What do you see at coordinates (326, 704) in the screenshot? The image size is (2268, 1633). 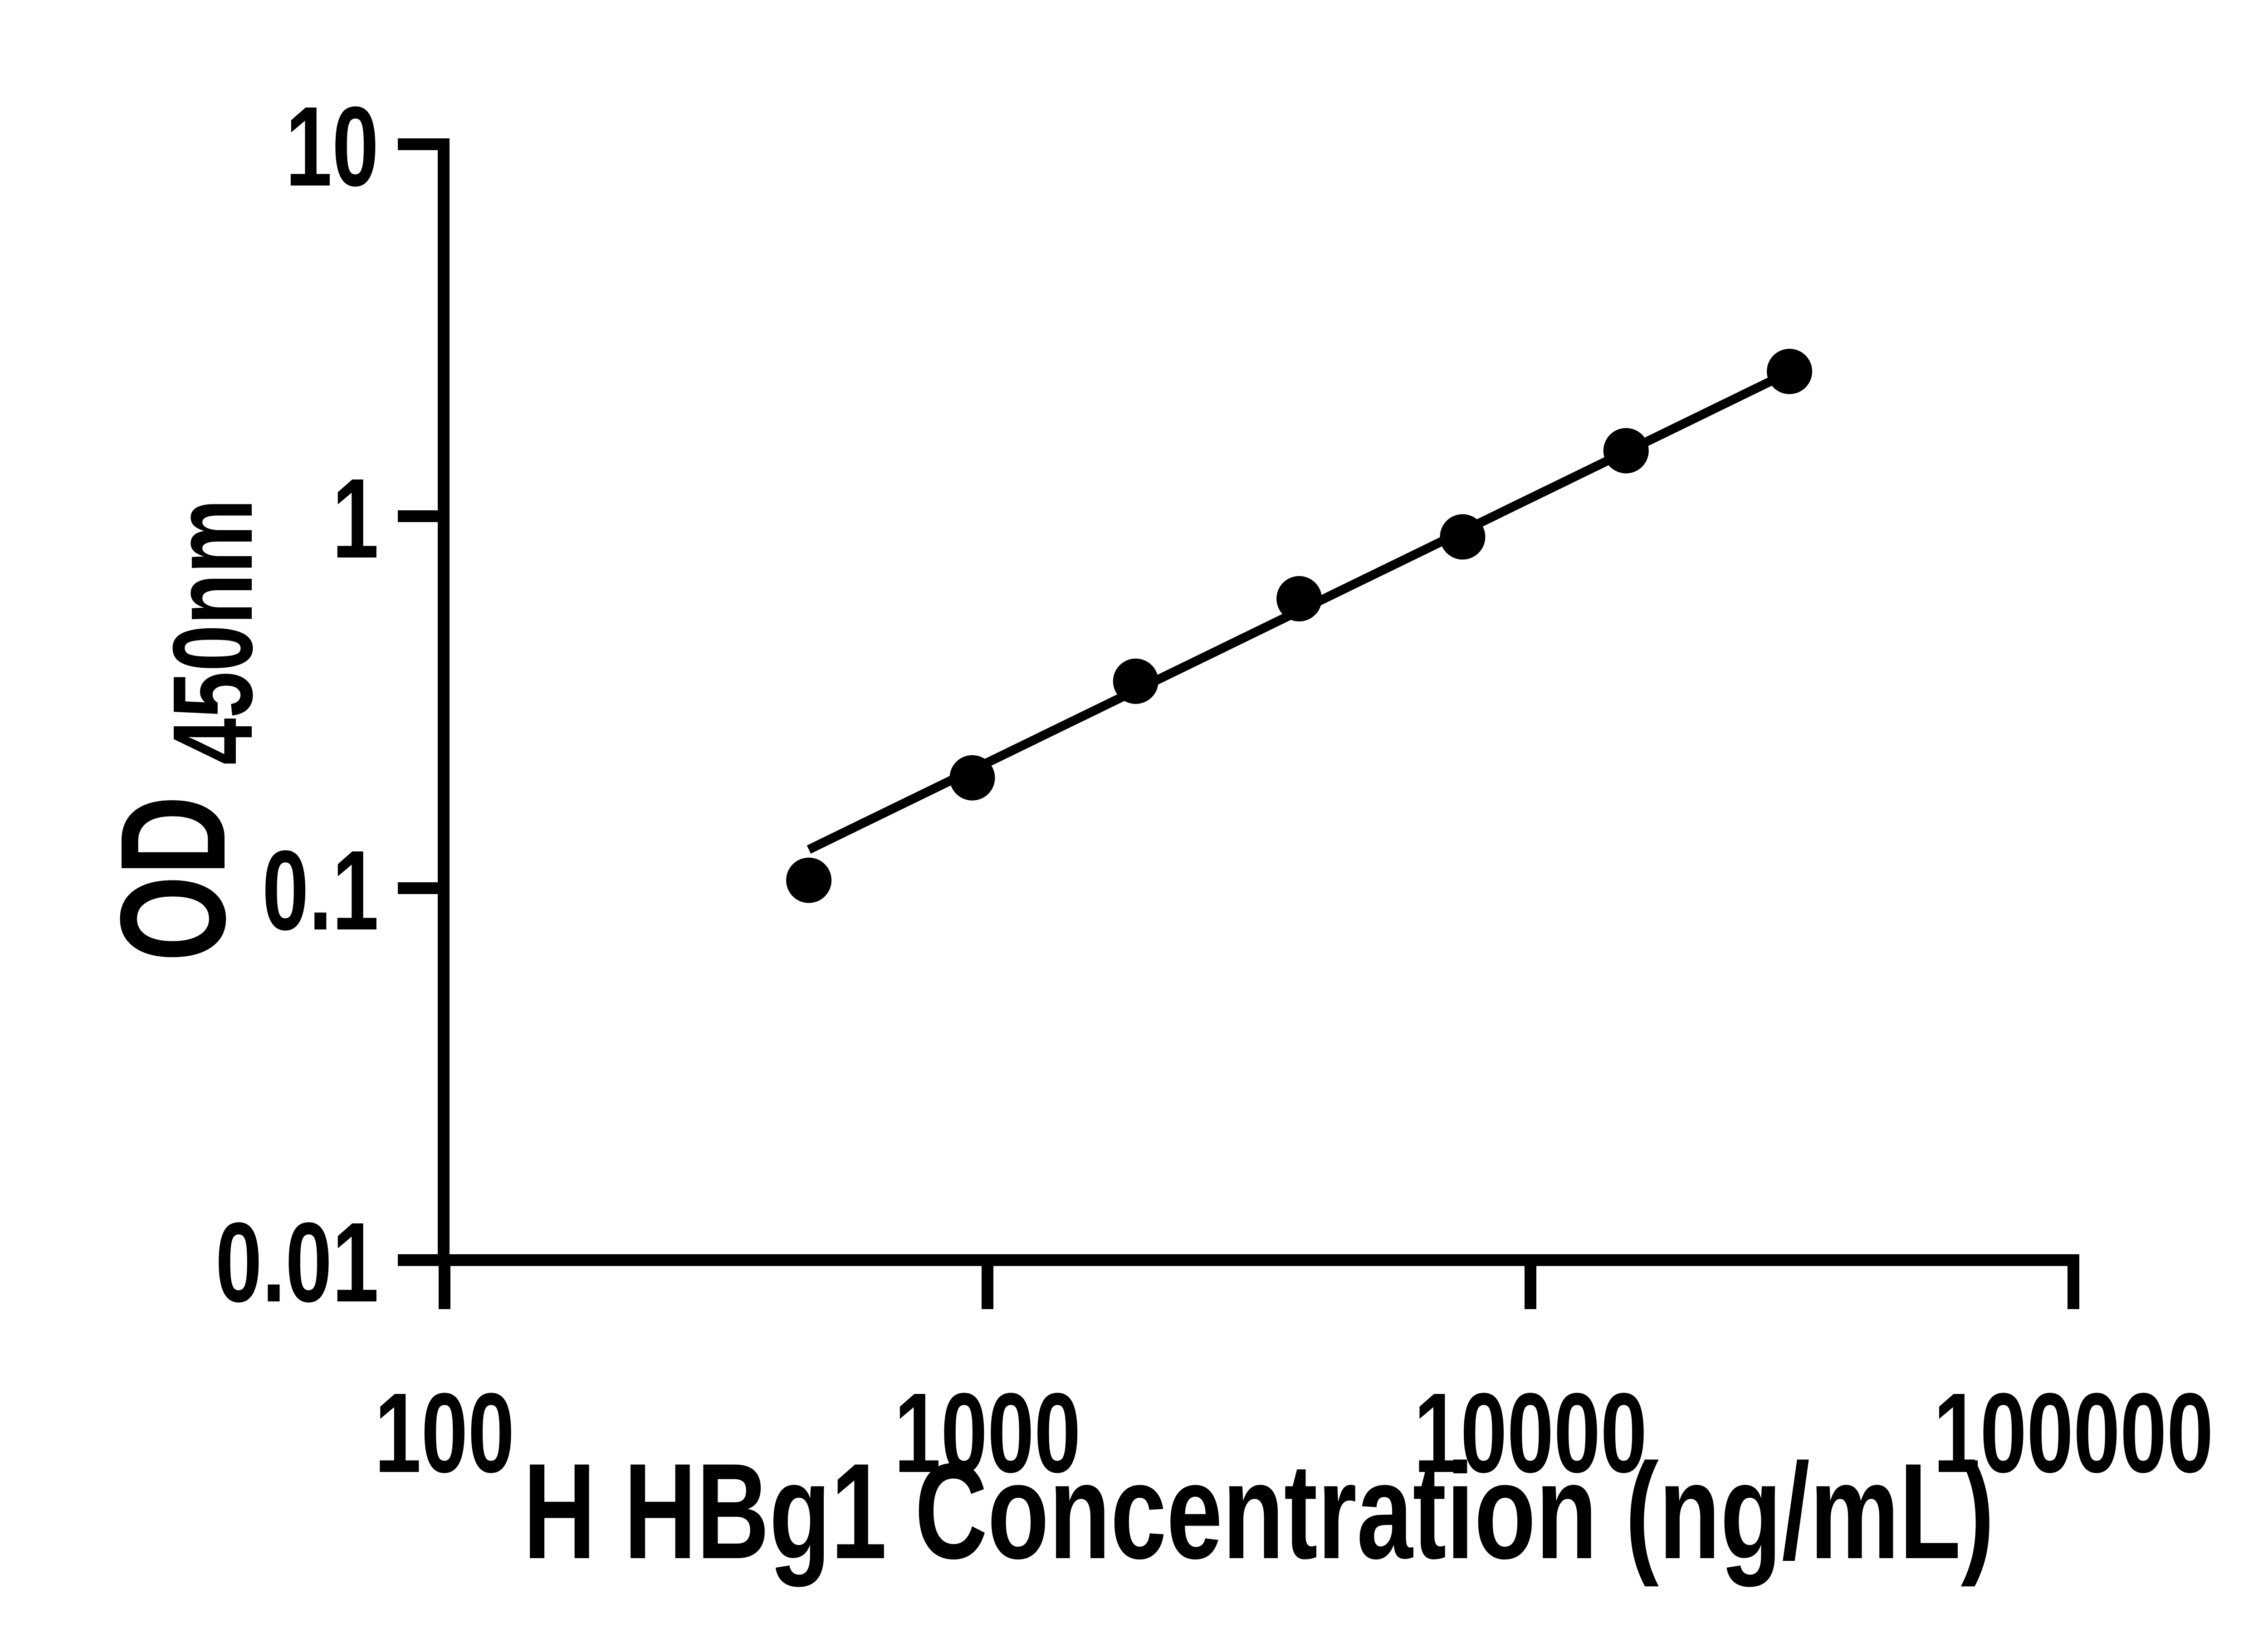 I see `y-axis-ticks: 10 1 0.1 0.01` at bounding box center [326, 704].